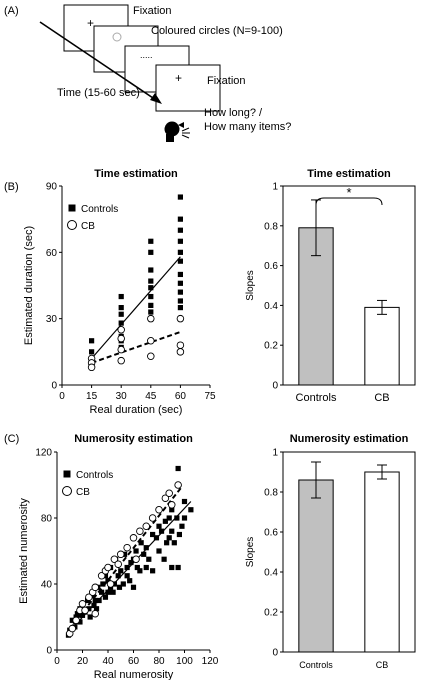  Describe the element at coordinates (247, 127) in the screenshot. I see `question-line-2: How many items?` at that location.